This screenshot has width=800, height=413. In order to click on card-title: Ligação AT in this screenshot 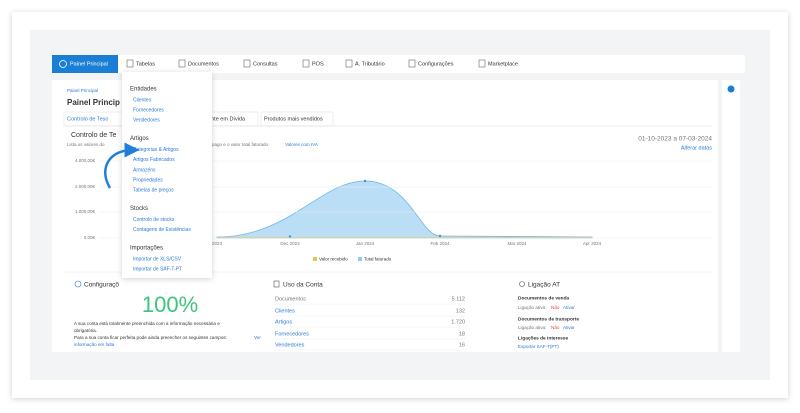, I will do `click(544, 285)`.